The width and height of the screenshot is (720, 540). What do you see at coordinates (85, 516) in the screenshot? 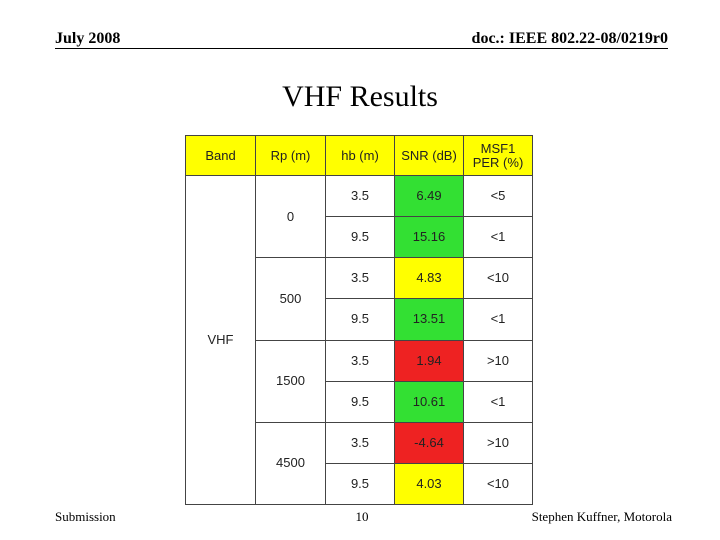
I see `footer-left: Submission` at bounding box center [85, 516].